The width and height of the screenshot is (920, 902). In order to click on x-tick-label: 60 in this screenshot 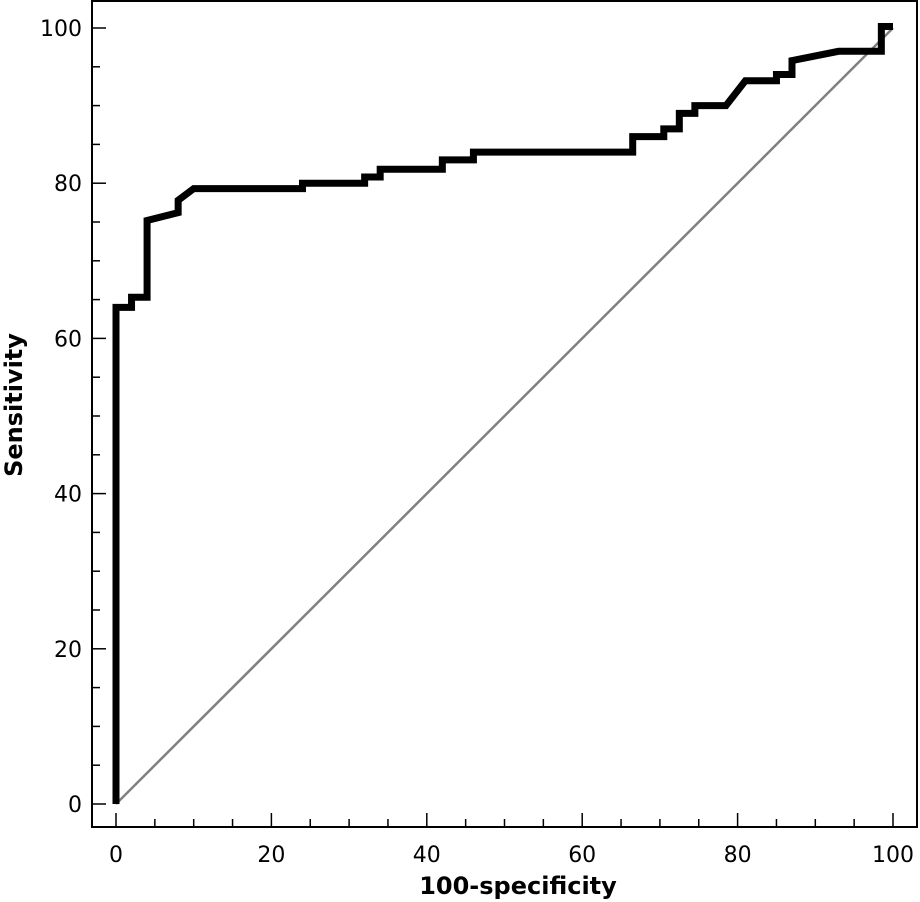, I will do `click(582, 855)`.